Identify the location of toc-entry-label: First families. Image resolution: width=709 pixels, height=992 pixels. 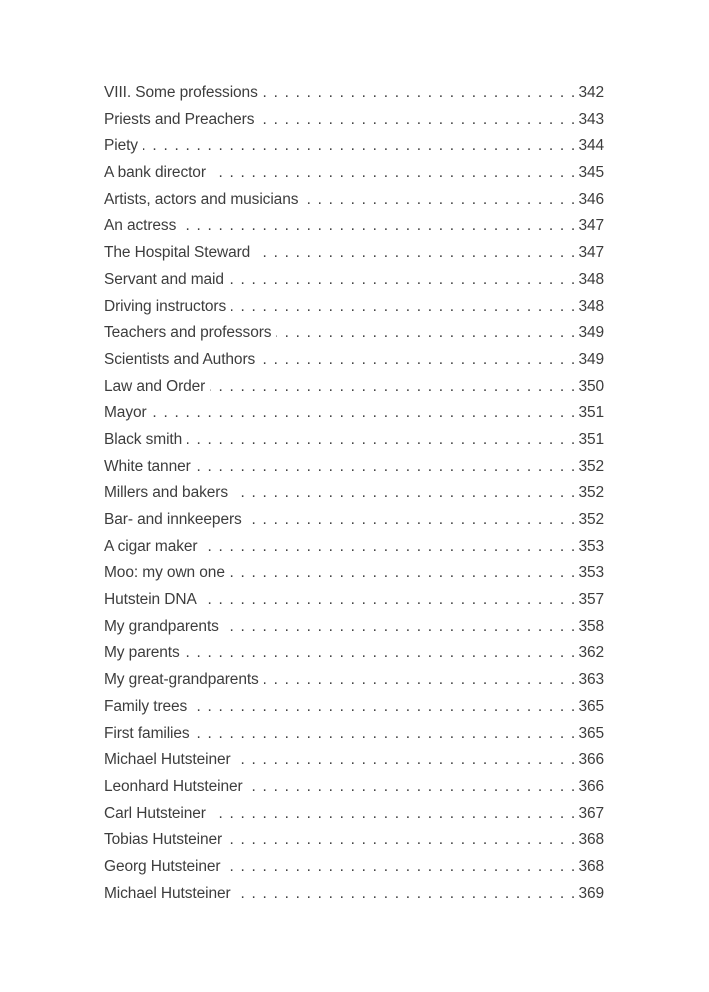
(147, 733).